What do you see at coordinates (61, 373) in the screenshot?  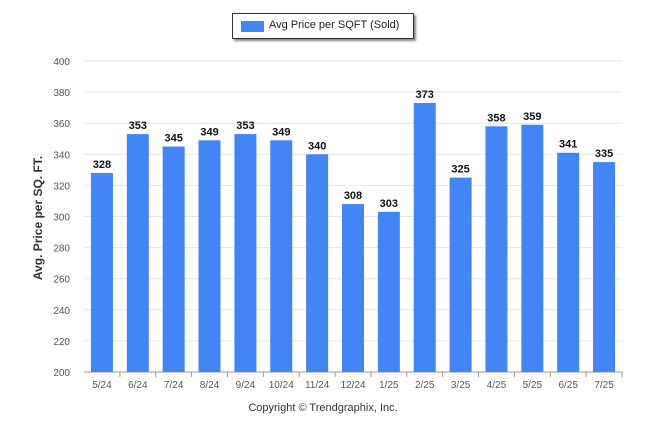 I see `y-tick-label: 200` at bounding box center [61, 373].